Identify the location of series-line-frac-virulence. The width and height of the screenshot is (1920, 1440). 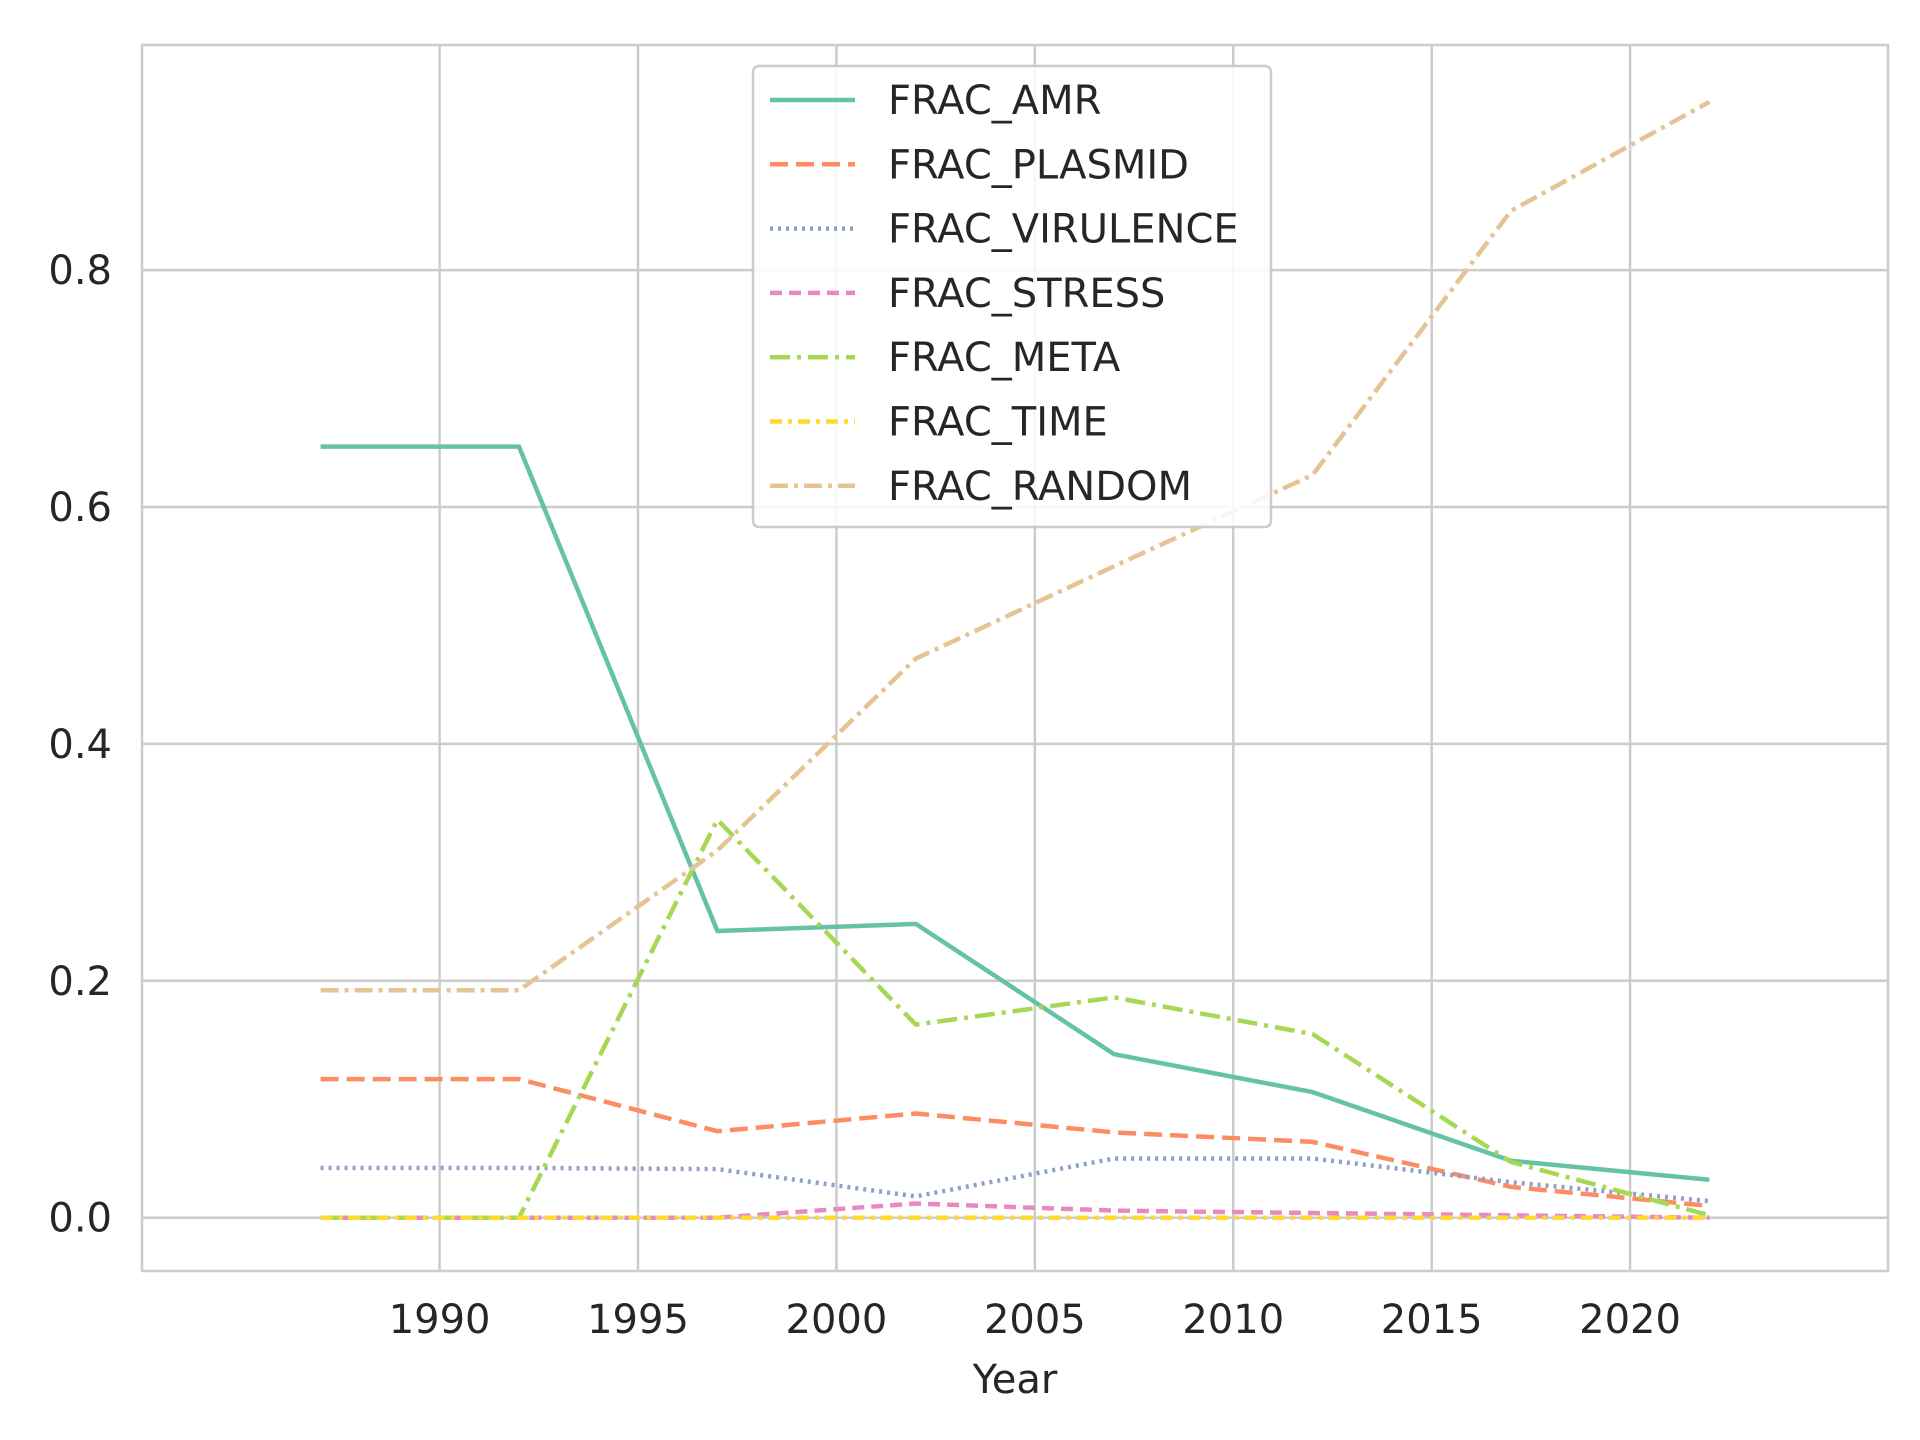
(1015, 1180).